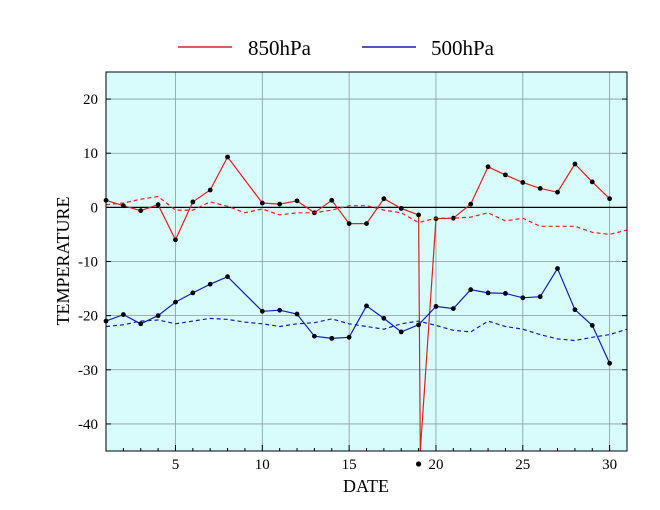 This screenshot has height=510, width=660. What do you see at coordinates (336, 48) in the screenshot?
I see `legend: 850hPa 500hPa` at bounding box center [336, 48].